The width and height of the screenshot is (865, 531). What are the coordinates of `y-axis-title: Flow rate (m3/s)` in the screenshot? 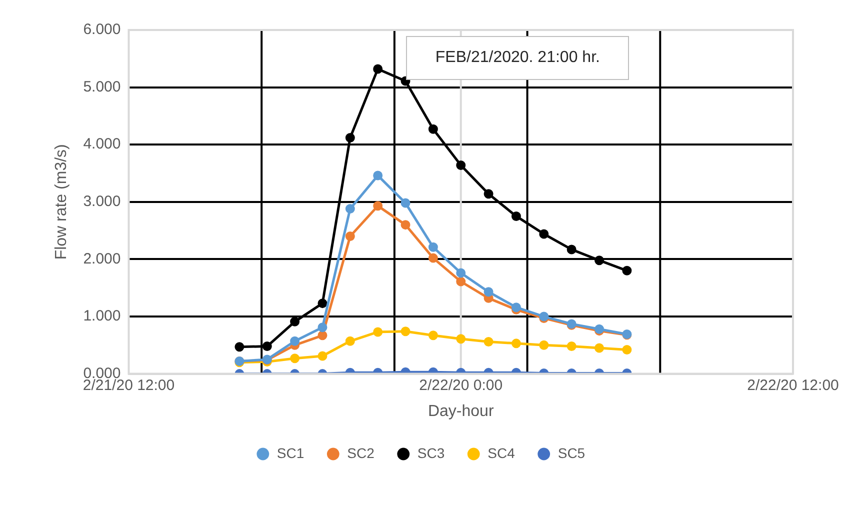 It's located at (61, 202).